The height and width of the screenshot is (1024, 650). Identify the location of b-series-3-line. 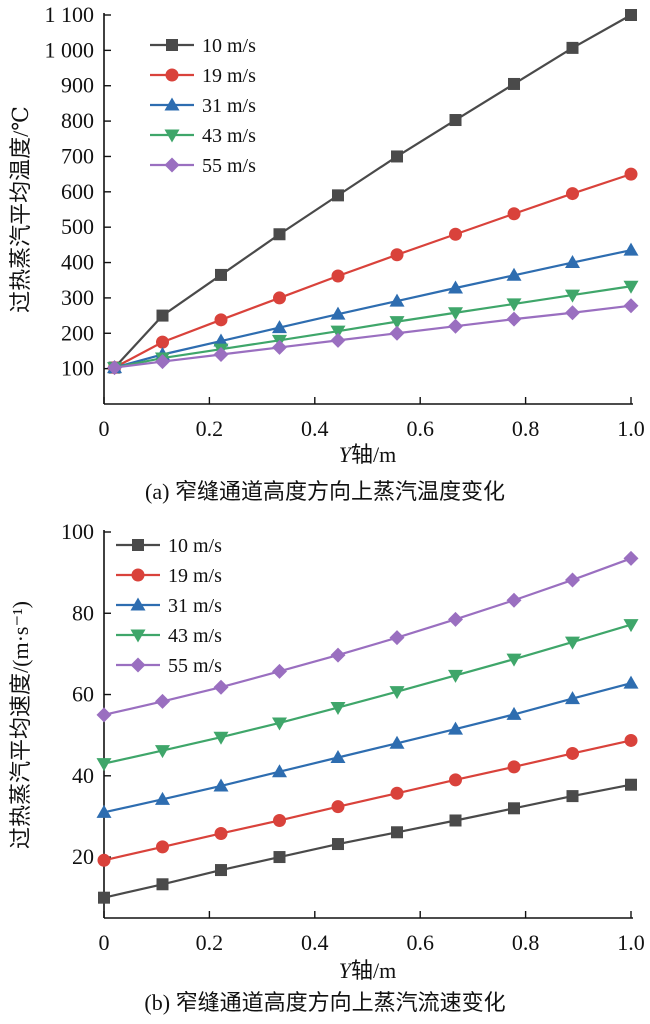
(367, 748).